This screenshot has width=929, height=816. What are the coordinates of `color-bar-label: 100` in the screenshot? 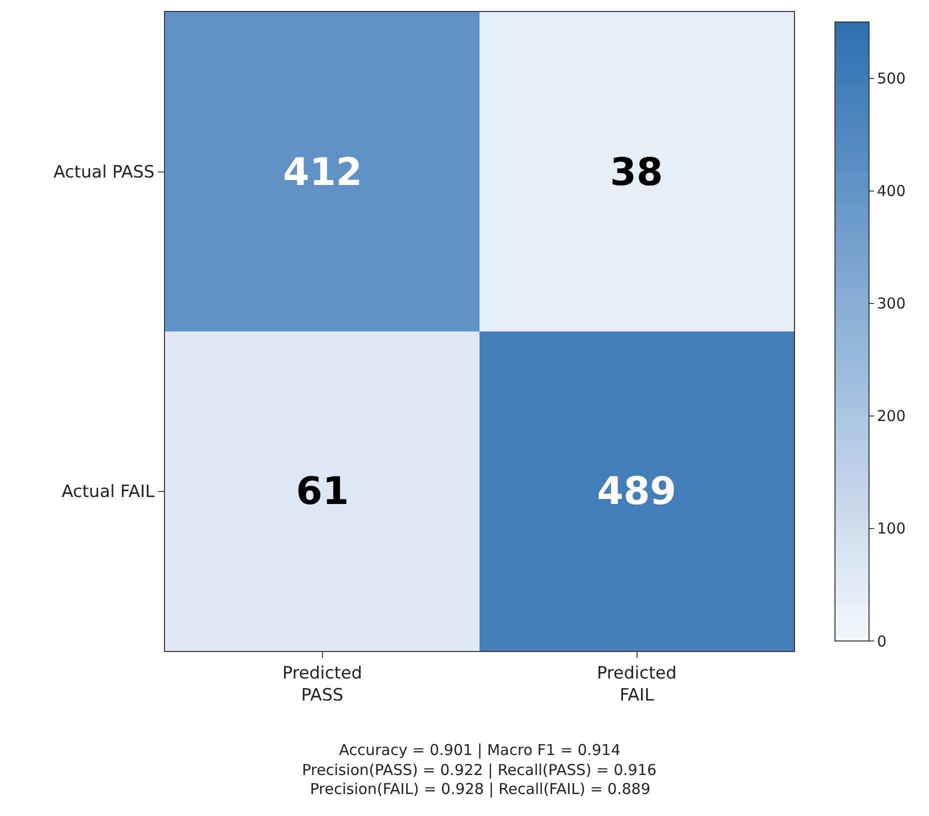 It's located at (891, 529).